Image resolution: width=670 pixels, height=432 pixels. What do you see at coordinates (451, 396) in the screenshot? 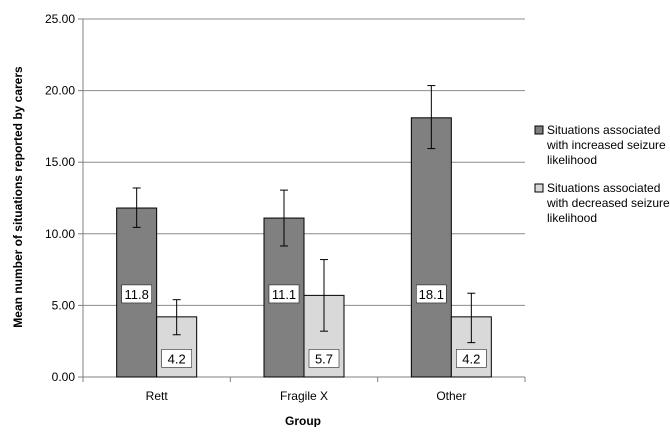
I see `x-tick-label: Other` at bounding box center [451, 396].